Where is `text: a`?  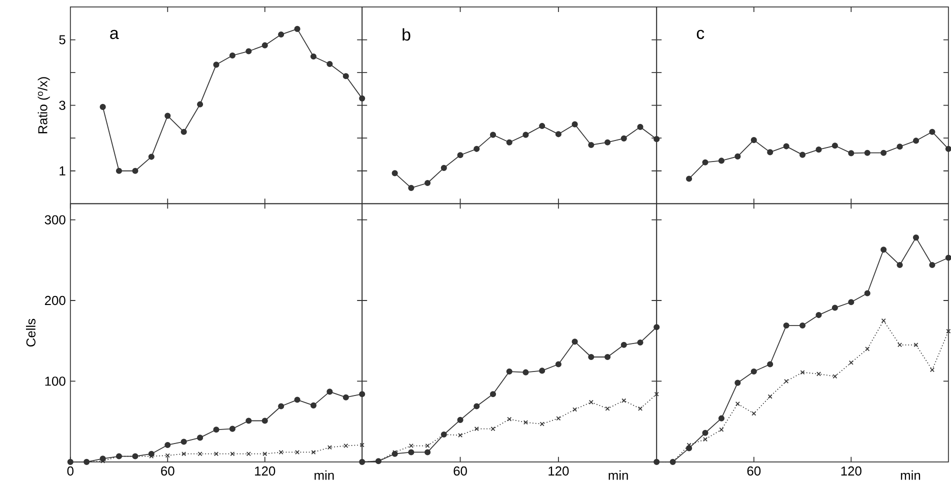
text: a is located at coordinates (114, 35).